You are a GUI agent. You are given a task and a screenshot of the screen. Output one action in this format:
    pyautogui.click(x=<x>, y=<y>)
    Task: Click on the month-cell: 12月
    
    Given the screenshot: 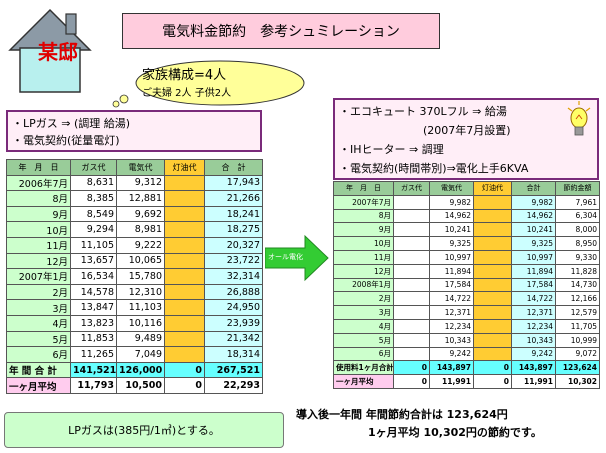 What is the action you would take?
    pyautogui.click(x=363, y=271)
    